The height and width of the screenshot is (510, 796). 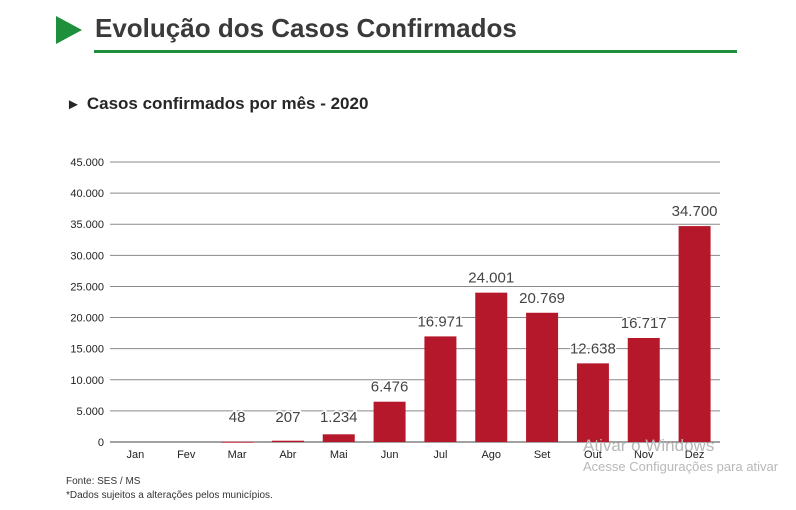 What do you see at coordinates (542, 455) in the screenshot?
I see `x-tick-label: Set` at bounding box center [542, 455].